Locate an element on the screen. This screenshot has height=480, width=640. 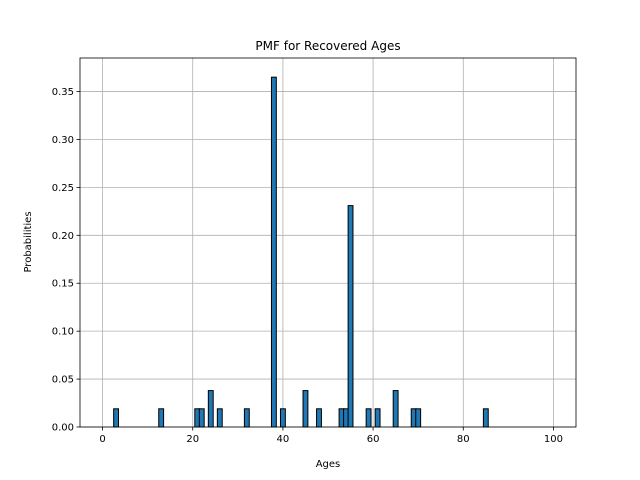
y-axis-label: Probabilities is located at coordinates (28, 241).